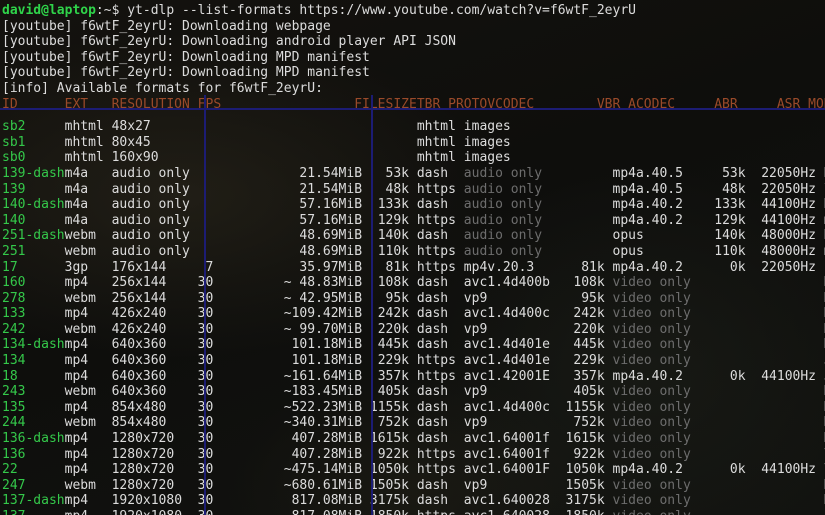 This screenshot has height=515, width=825. What do you see at coordinates (585, 345) in the screenshot?
I see `cell-vbr: 445k` at bounding box center [585, 345].